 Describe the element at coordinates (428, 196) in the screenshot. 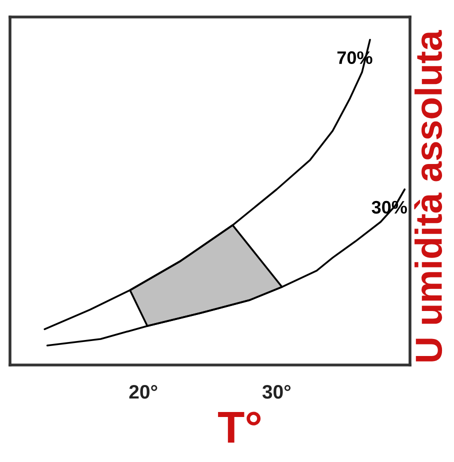

I see `y-axis-title: U umidità assoluta` at that location.